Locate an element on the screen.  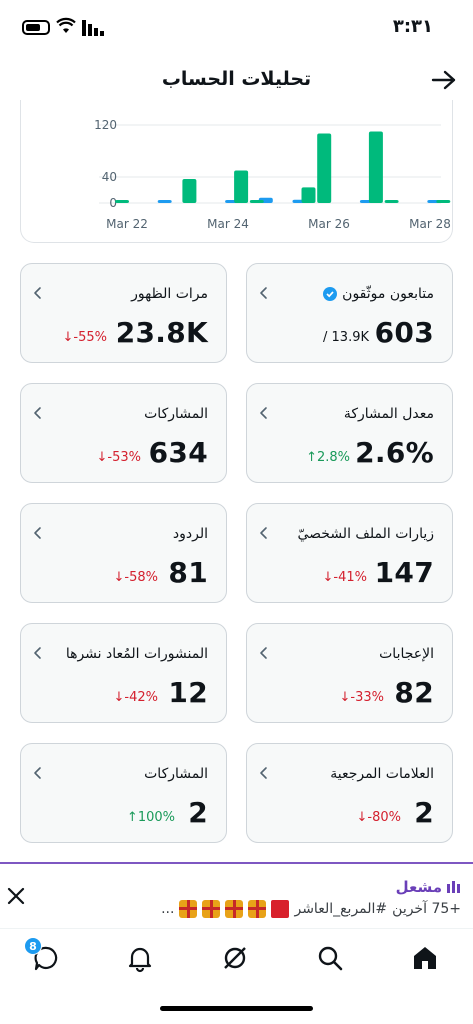
stat-card: مرات الظهور 23.8K ↓-55% is located at coordinates (123, 313).